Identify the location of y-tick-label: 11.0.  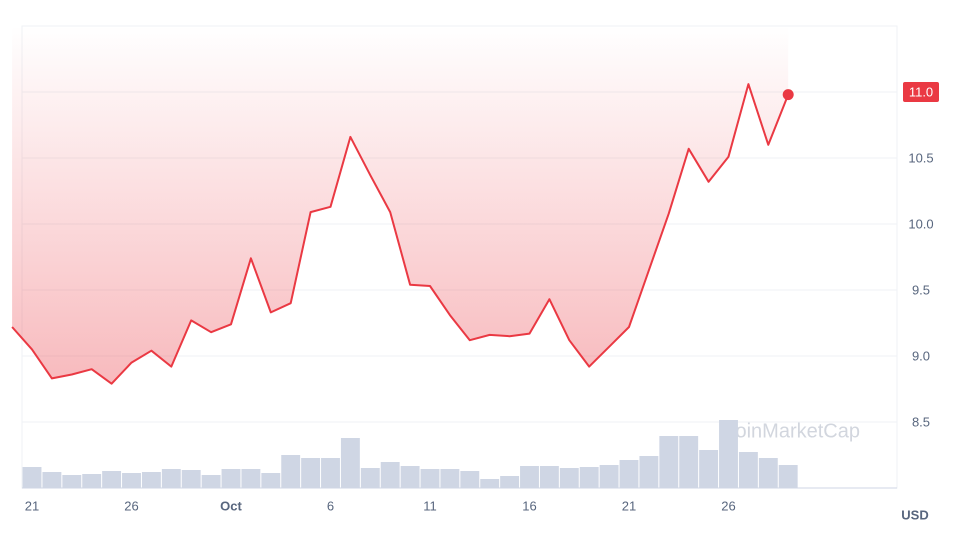
(921, 91).